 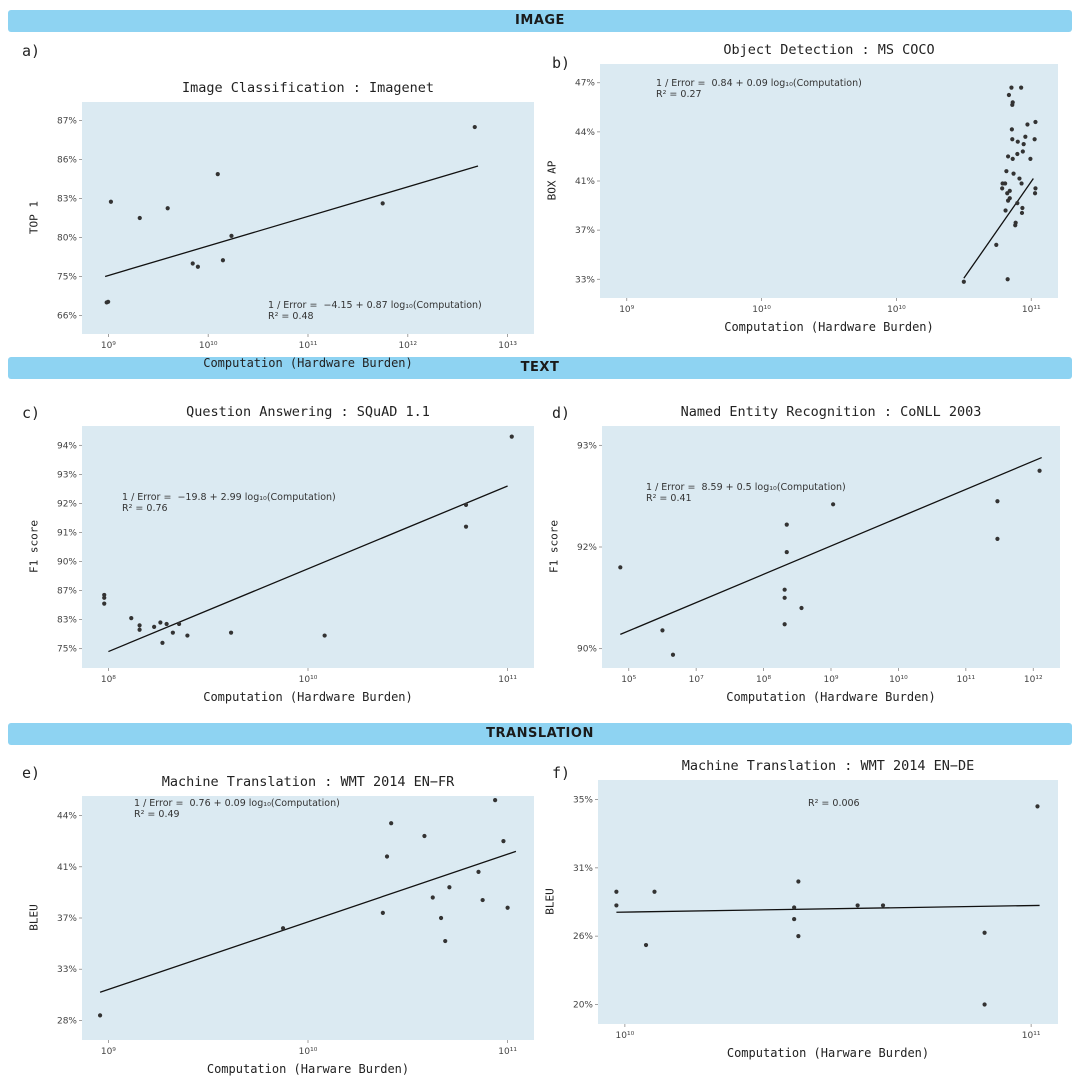 I want to click on y-tick-label: 37%, so click(x=585, y=231).